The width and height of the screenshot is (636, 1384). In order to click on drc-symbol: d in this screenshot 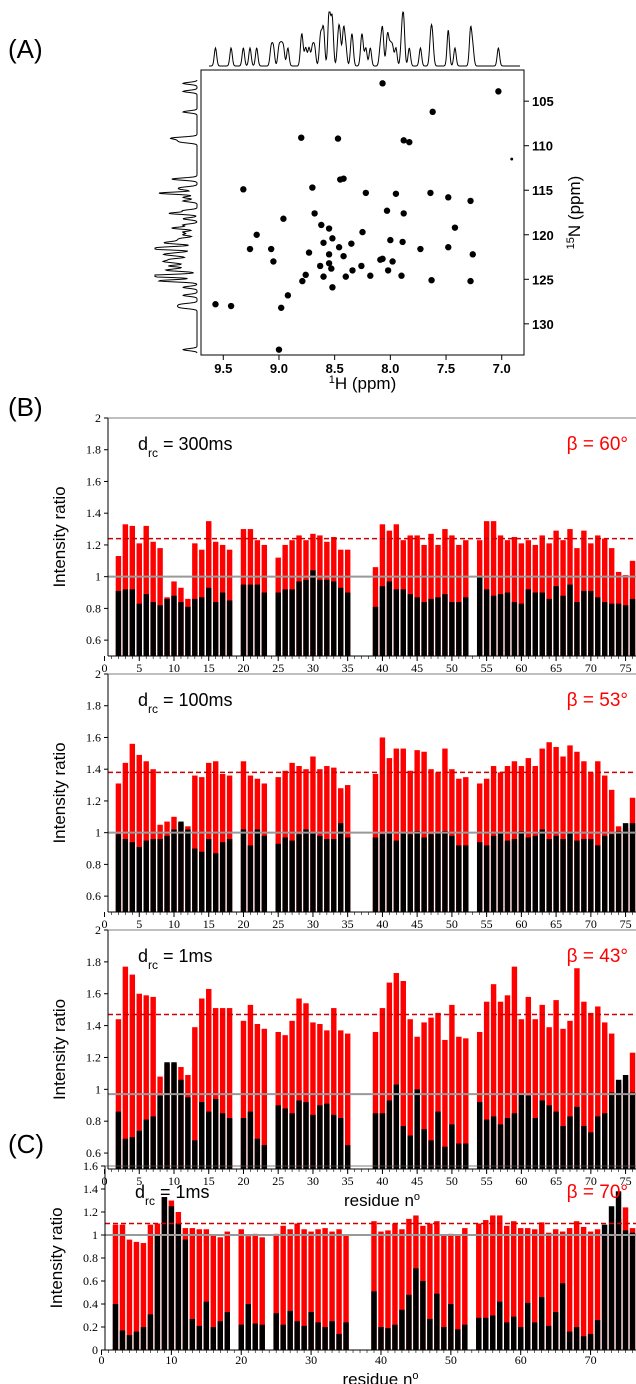, I will do `click(143, 956)`.